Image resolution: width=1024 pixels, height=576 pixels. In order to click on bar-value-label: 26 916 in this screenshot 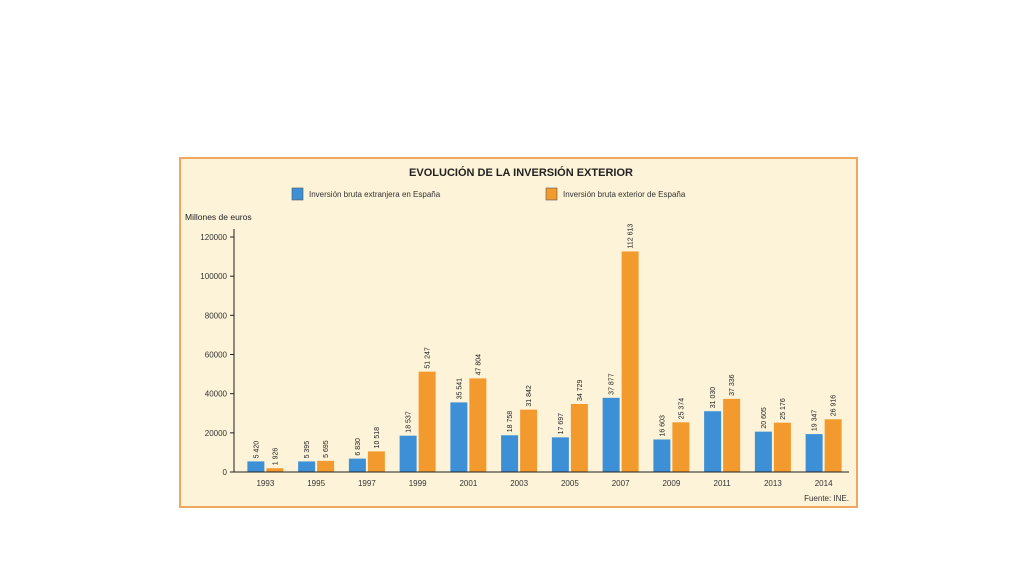, I will do `click(834, 406)`.